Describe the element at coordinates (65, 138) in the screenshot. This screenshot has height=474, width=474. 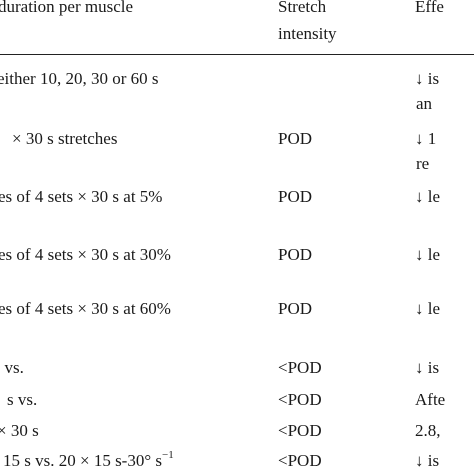
I see `row-2-duration: × 30 s stretches` at that location.